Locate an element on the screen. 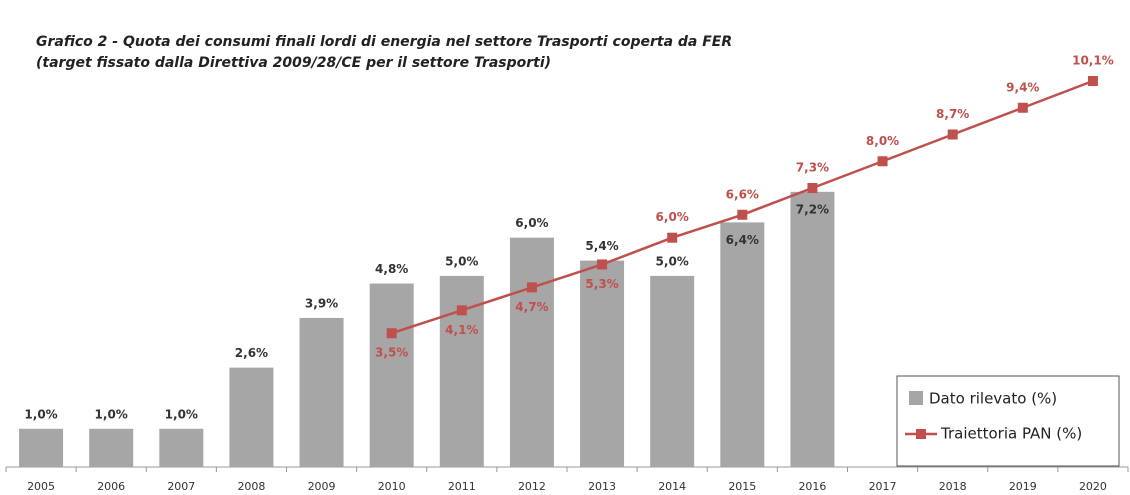  line-value-label: 10,1% is located at coordinates (1093, 61).